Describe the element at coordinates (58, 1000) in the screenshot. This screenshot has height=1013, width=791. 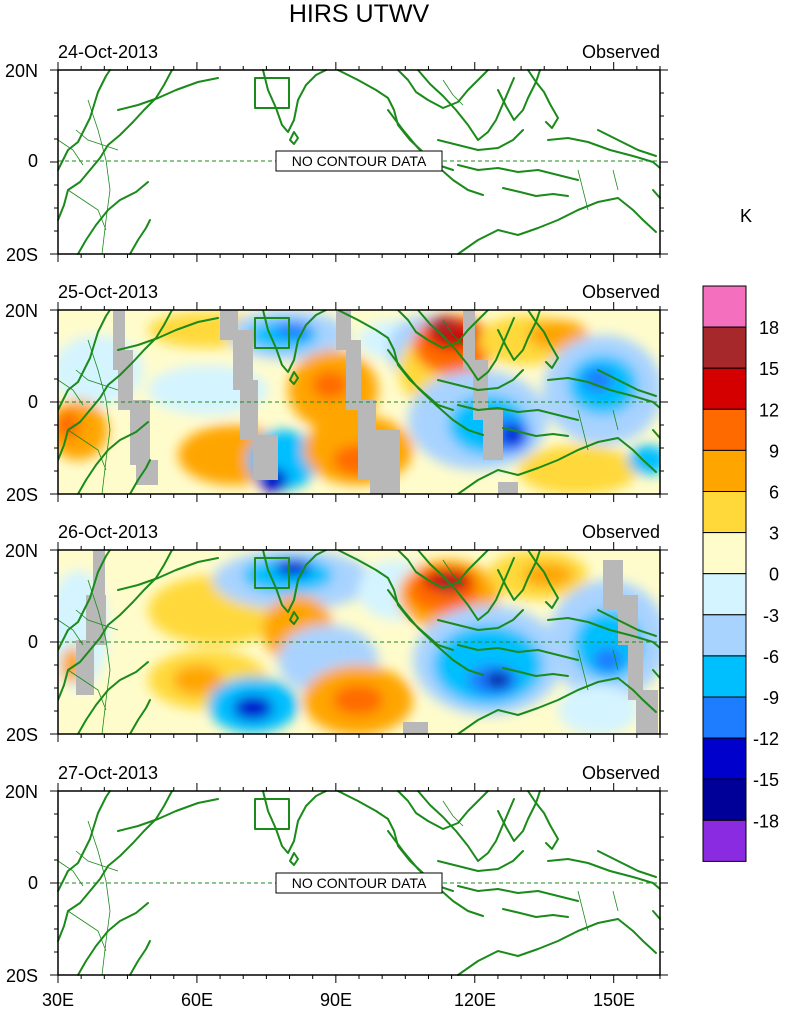
I see `lon-label-30e: 30E` at that location.